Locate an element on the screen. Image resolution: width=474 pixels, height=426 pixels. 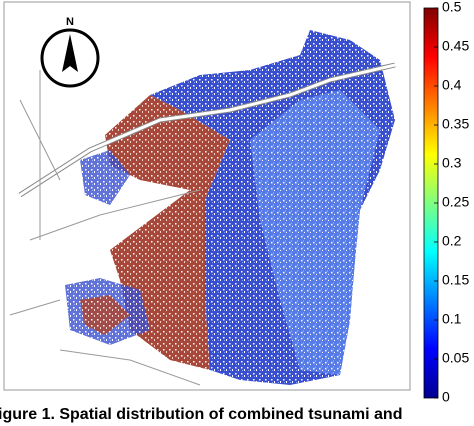
colorbar-tick-label: 0.25 is located at coordinates (455, 202).